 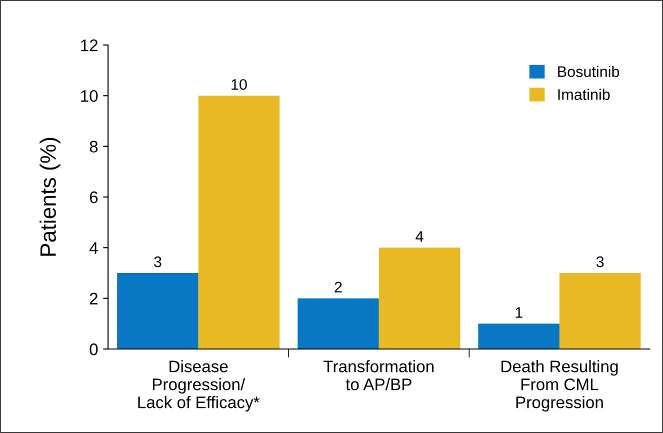 I want to click on y-tick-label: 2, so click(x=94, y=298).